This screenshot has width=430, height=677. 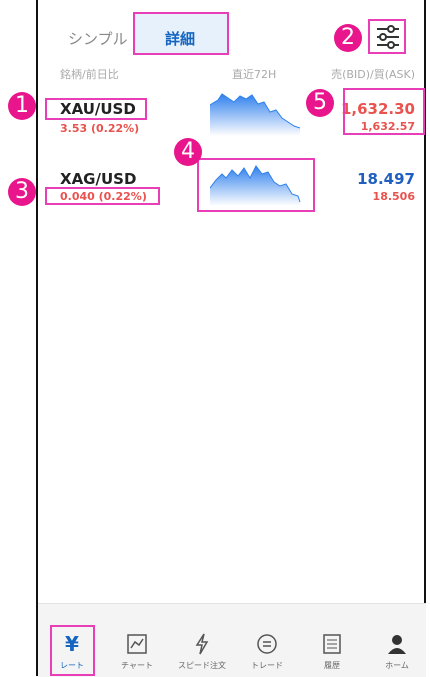 I want to click on callout: 2, so click(x=348, y=38).